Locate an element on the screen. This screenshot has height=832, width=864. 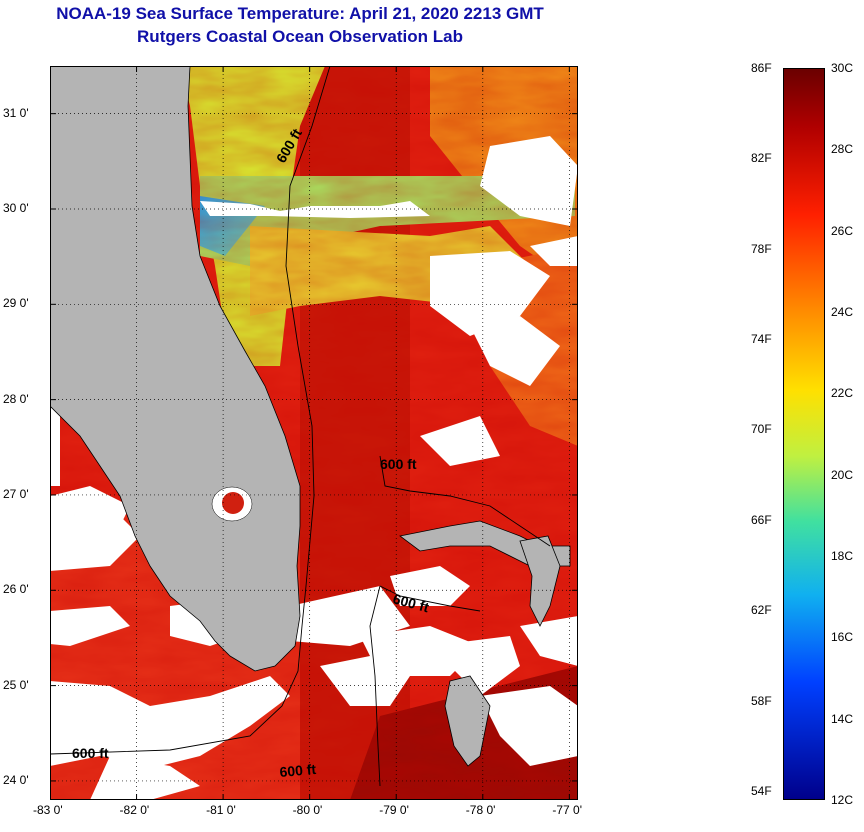
colorbar-fahrenheit-label: 66F is located at coordinates (761, 519).